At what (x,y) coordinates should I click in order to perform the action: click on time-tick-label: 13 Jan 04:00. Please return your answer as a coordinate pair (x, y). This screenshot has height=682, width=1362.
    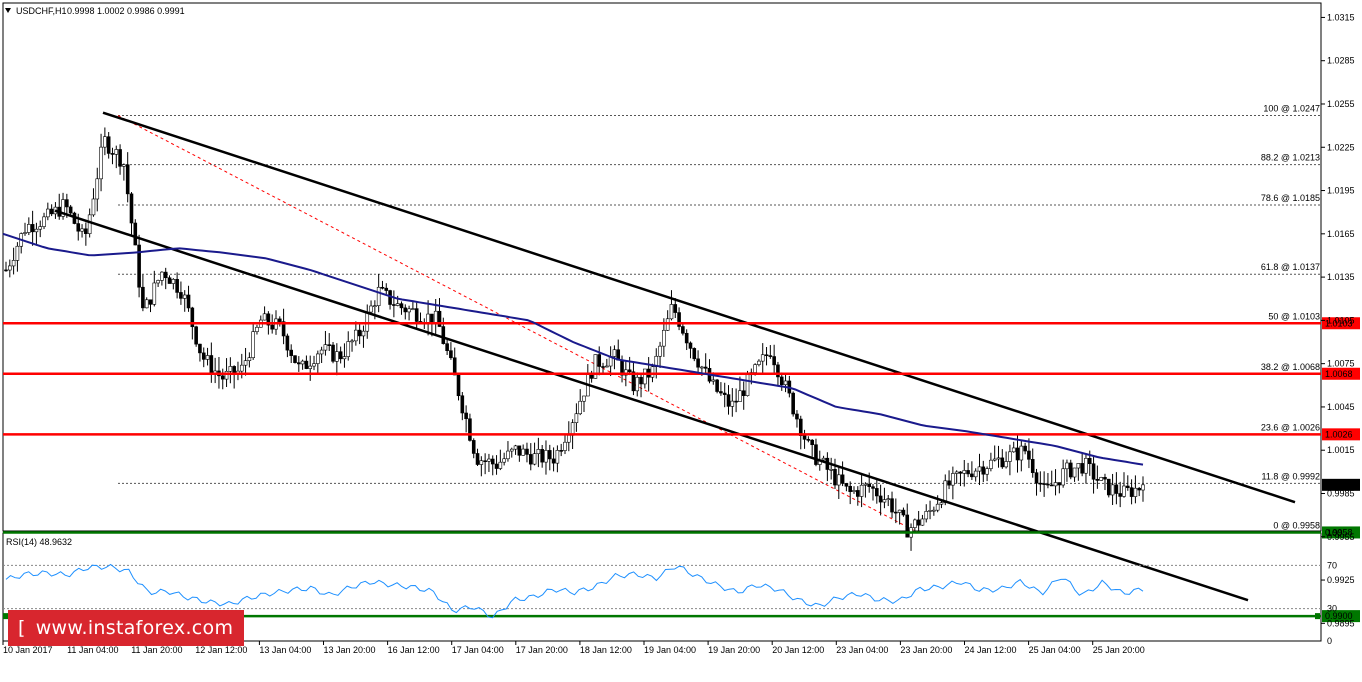
    Looking at the image, I should click on (285, 650).